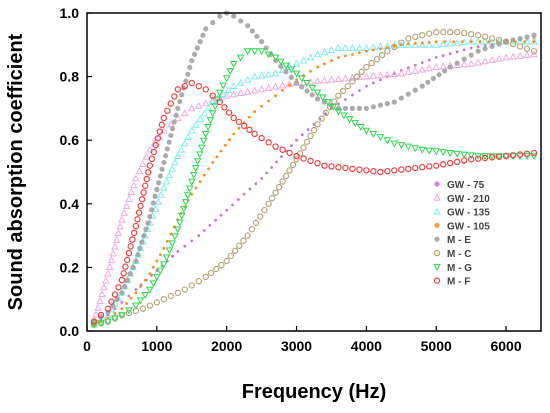  I want to click on legend-label: M - C, so click(459, 254).